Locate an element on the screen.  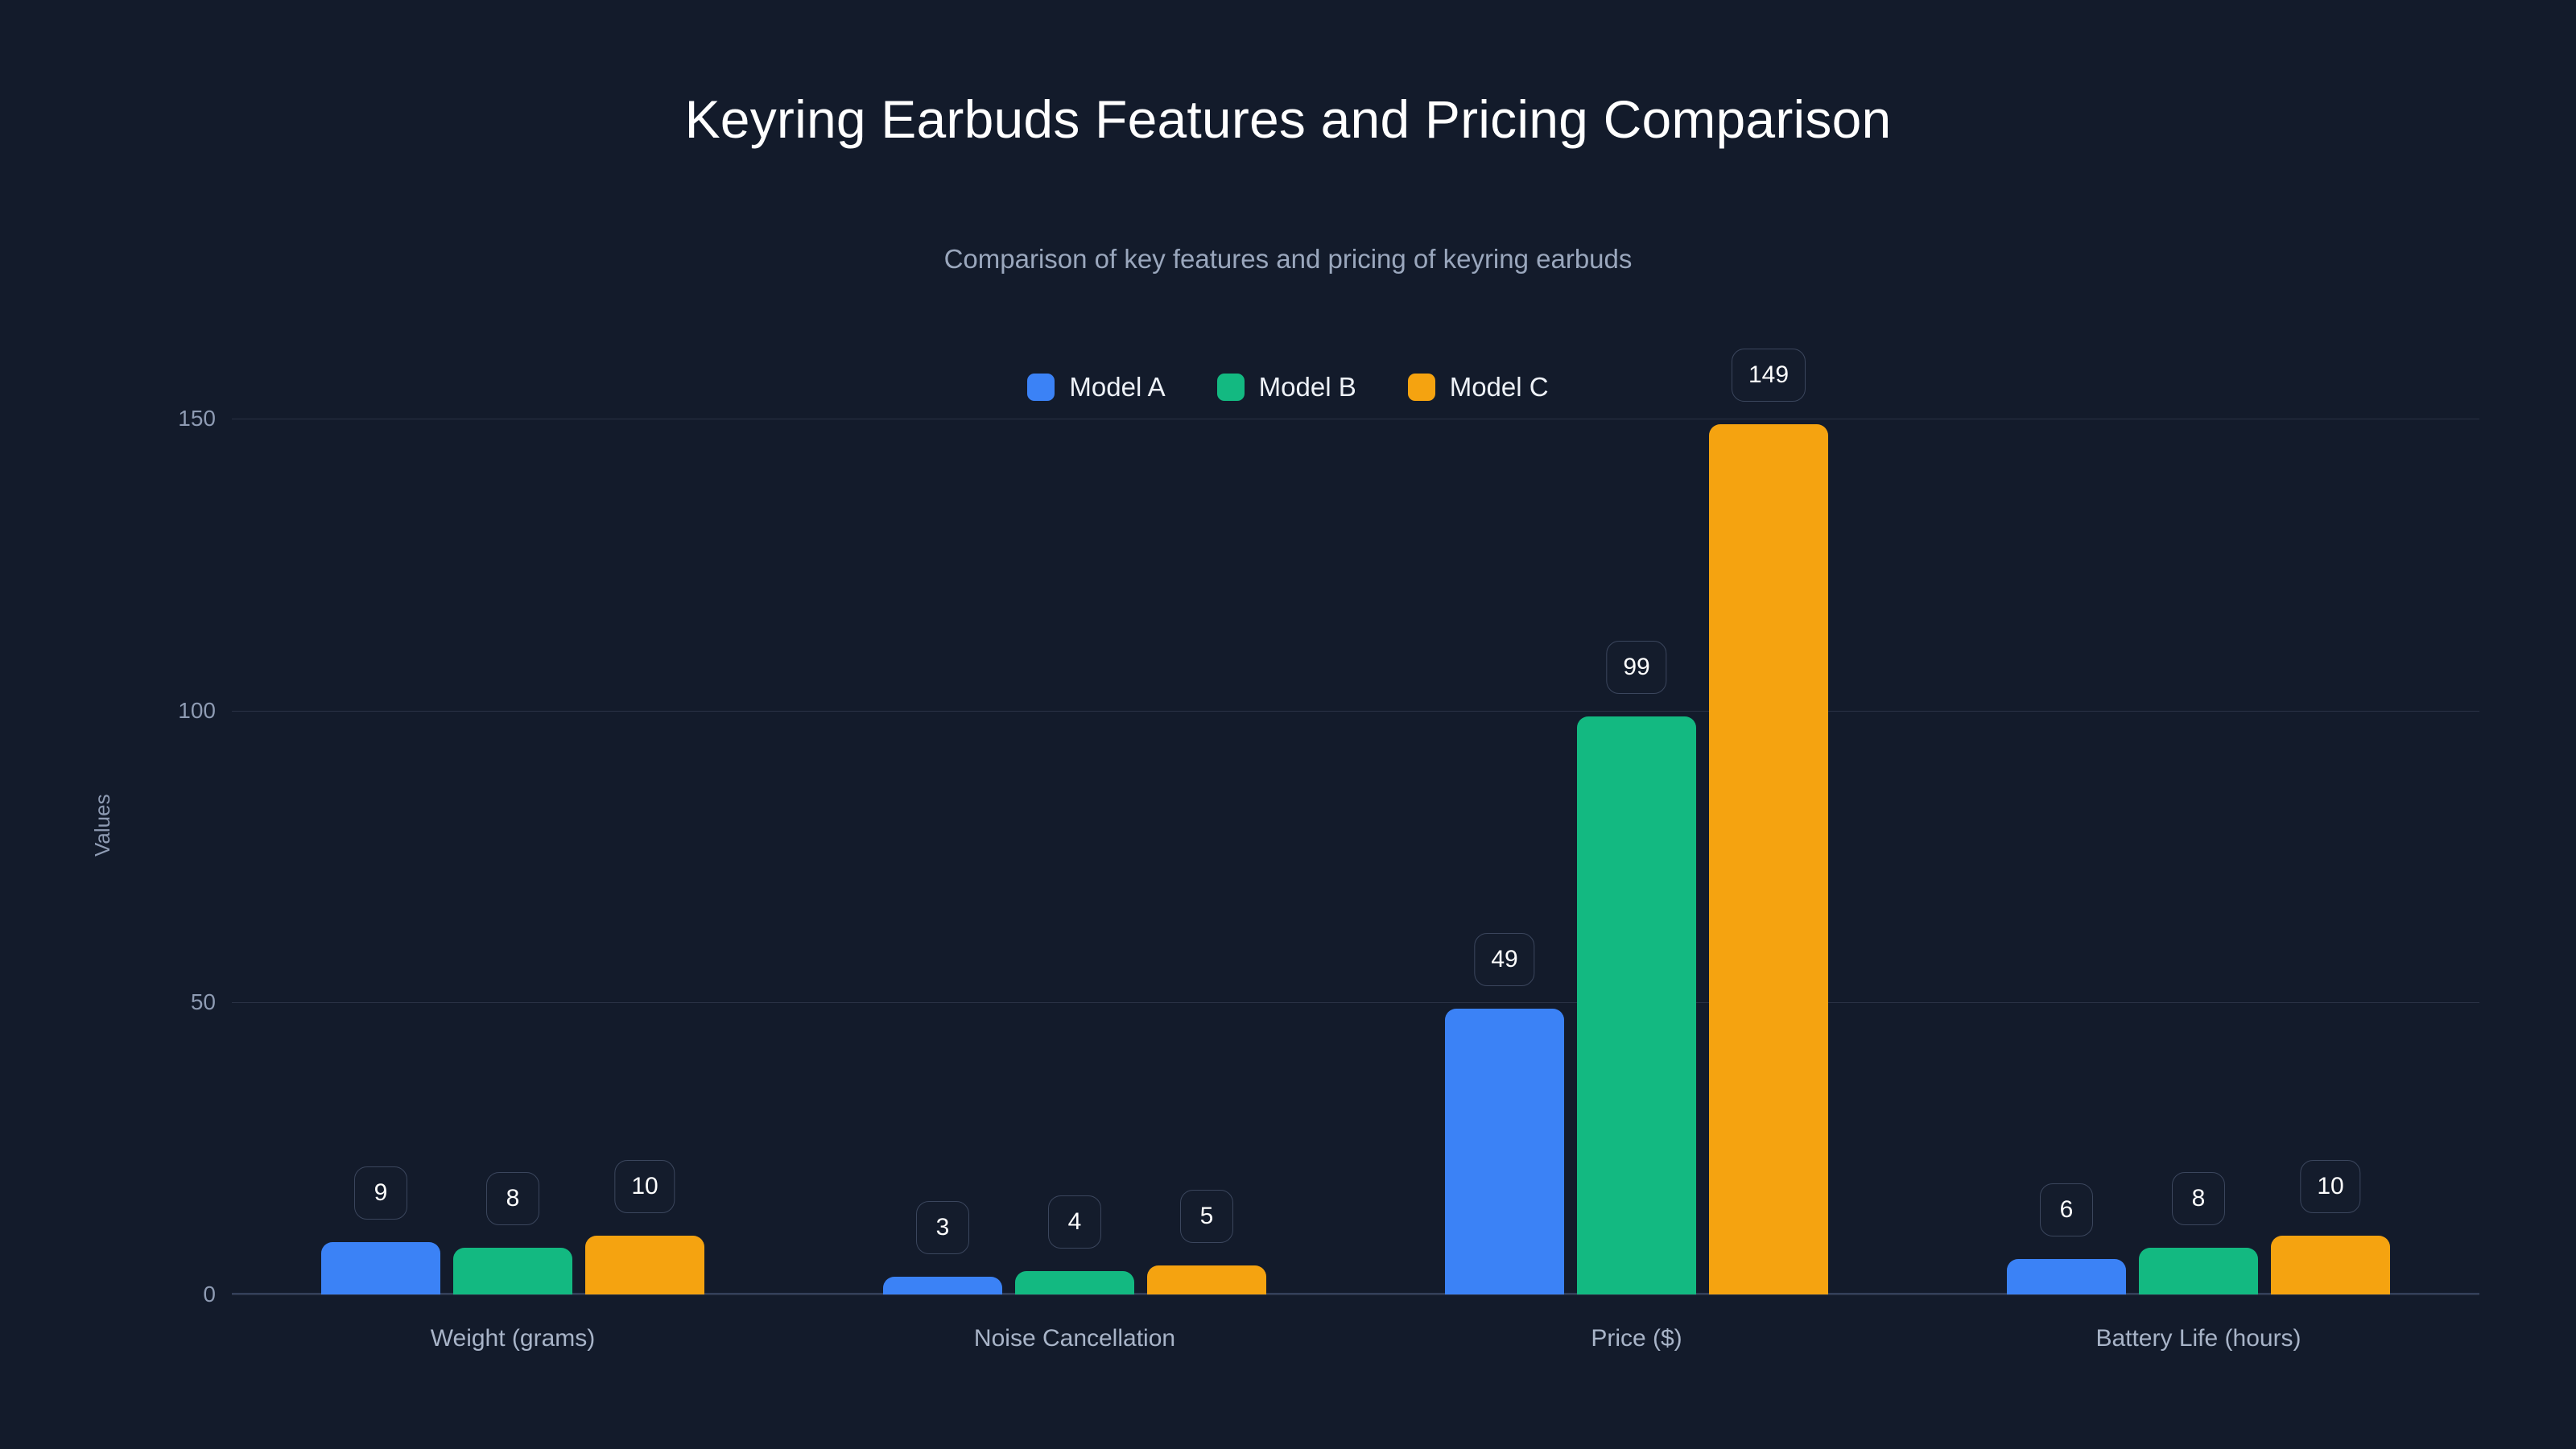
bar-value-label: 5 is located at coordinates (1206, 1216).